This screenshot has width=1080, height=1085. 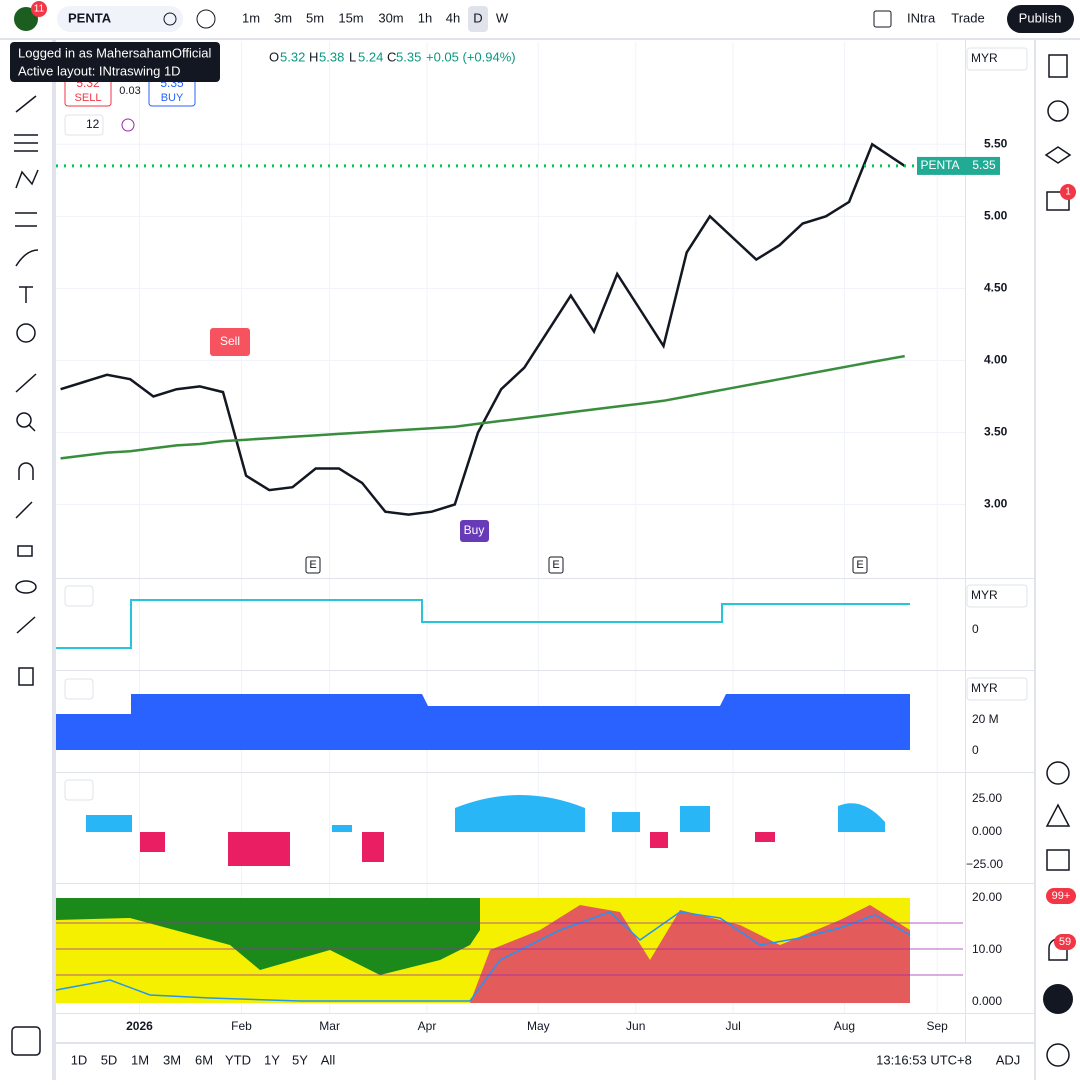 I want to click on tooltip-line: Logged in as MahersahamOfficial, so click(x=115, y=52).